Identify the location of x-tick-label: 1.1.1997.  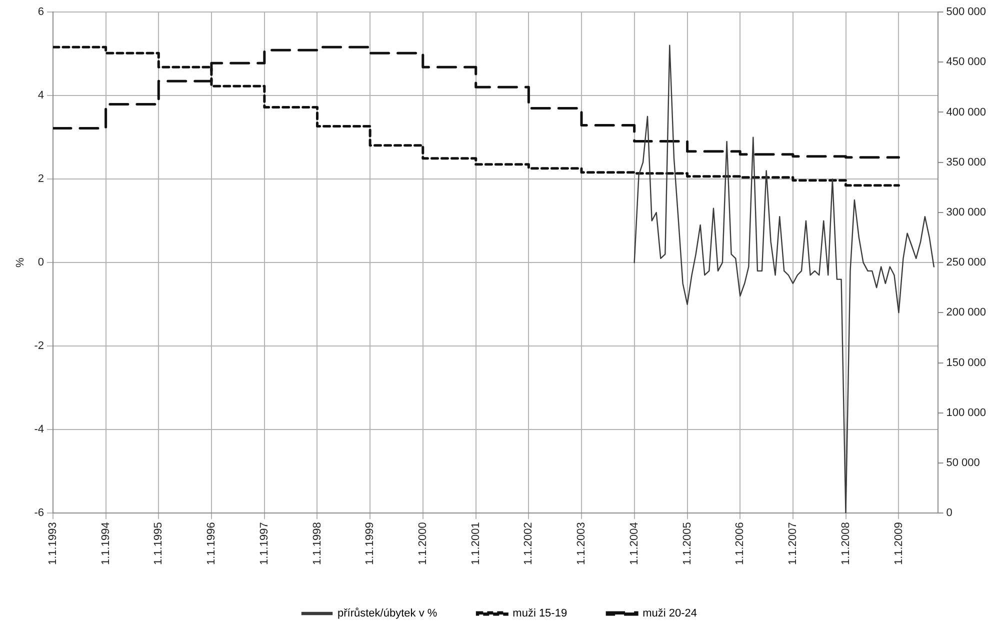
(264, 544).